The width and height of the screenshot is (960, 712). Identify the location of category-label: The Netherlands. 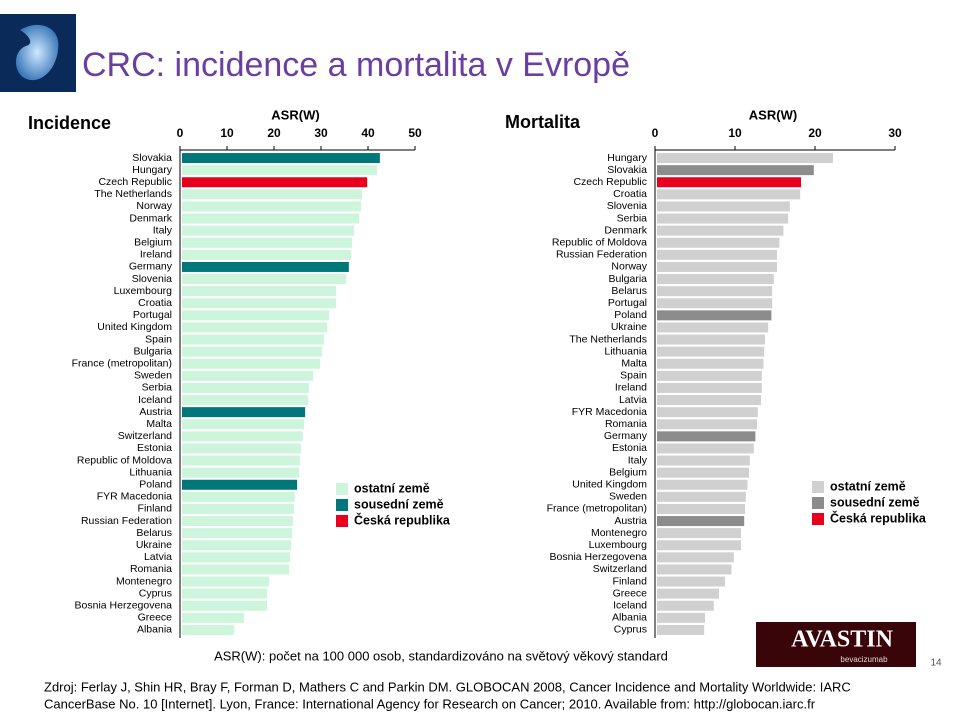
(133, 194).